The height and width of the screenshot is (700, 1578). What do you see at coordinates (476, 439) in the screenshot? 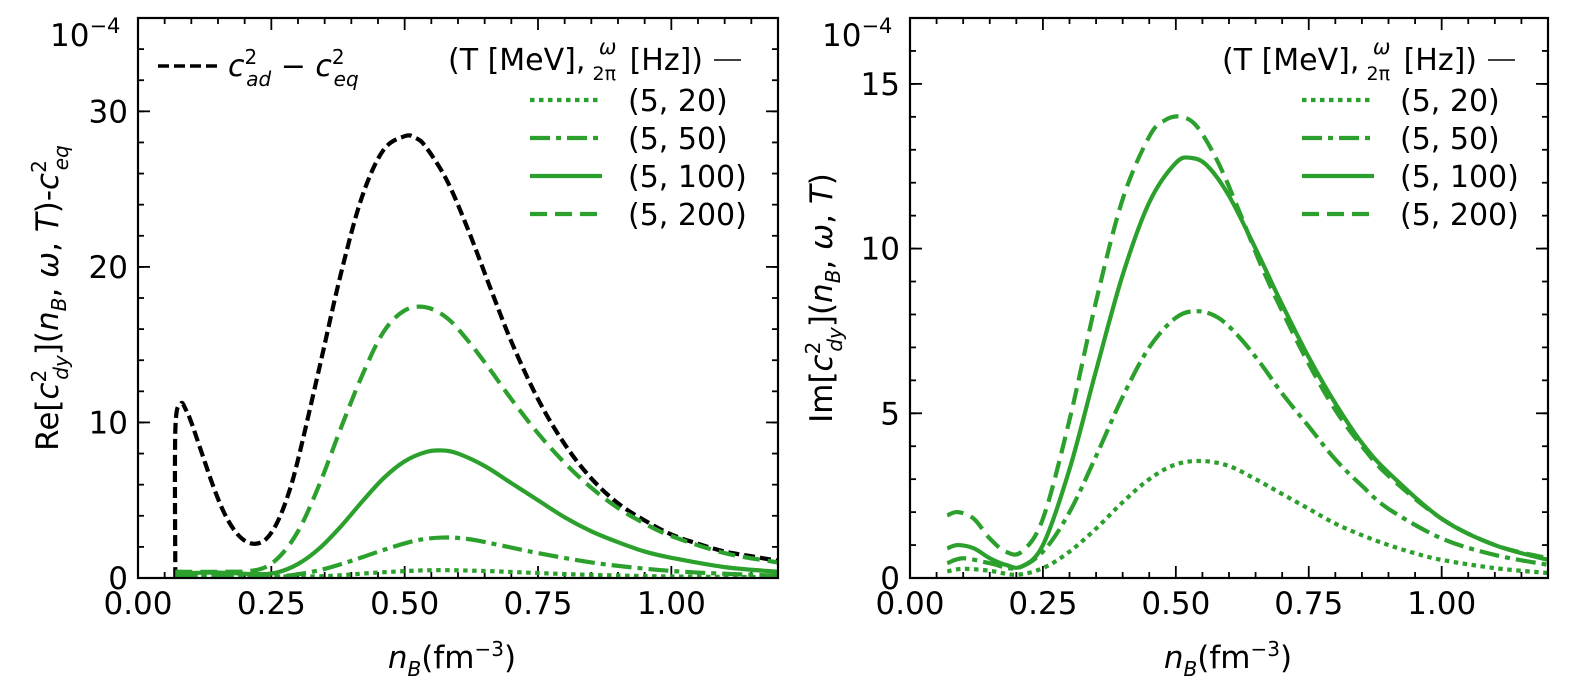
I see `series-line-dashed` at bounding box center [476, 439].